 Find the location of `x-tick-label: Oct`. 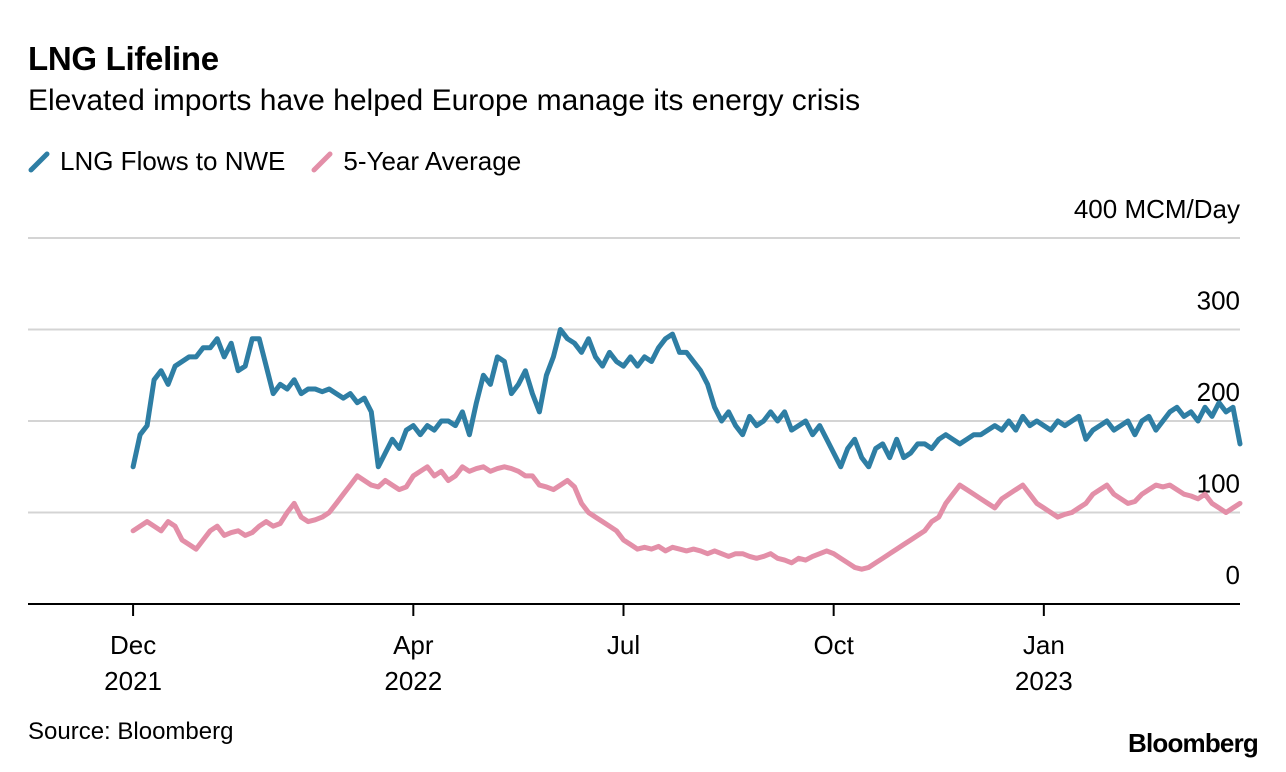

x-tick-label: Oct is located at coordinates (833, 645).